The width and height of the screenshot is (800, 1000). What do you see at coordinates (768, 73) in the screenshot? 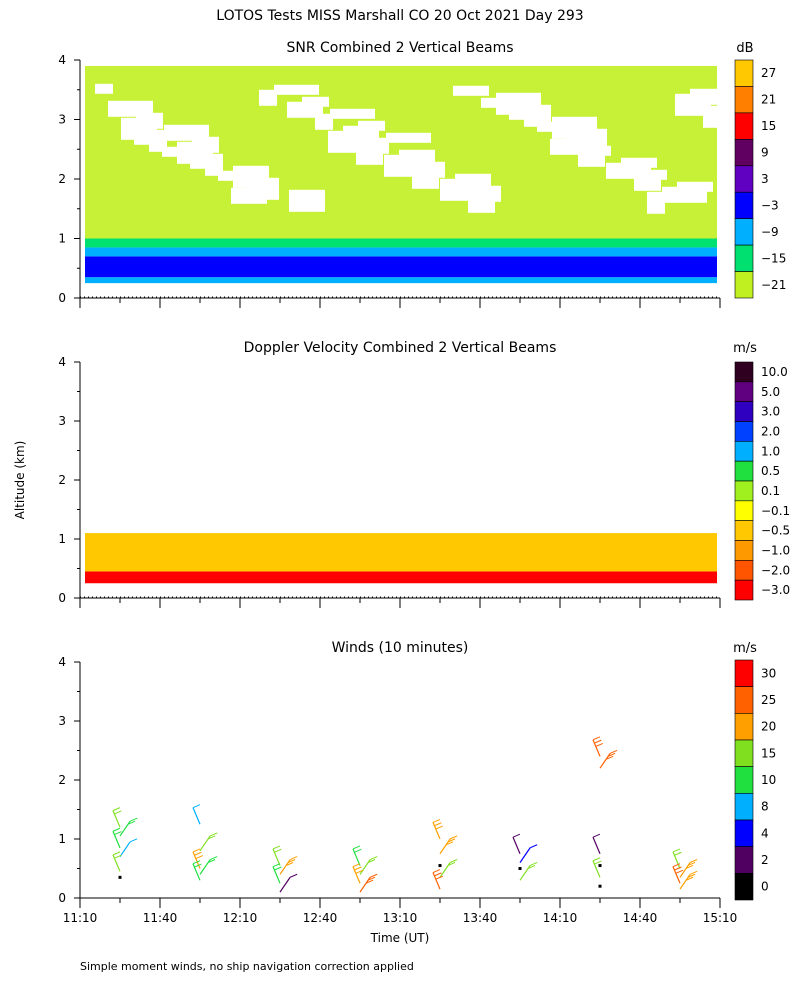
I see `colorbar-tick-label: 27` at bounding box center [768, 73].